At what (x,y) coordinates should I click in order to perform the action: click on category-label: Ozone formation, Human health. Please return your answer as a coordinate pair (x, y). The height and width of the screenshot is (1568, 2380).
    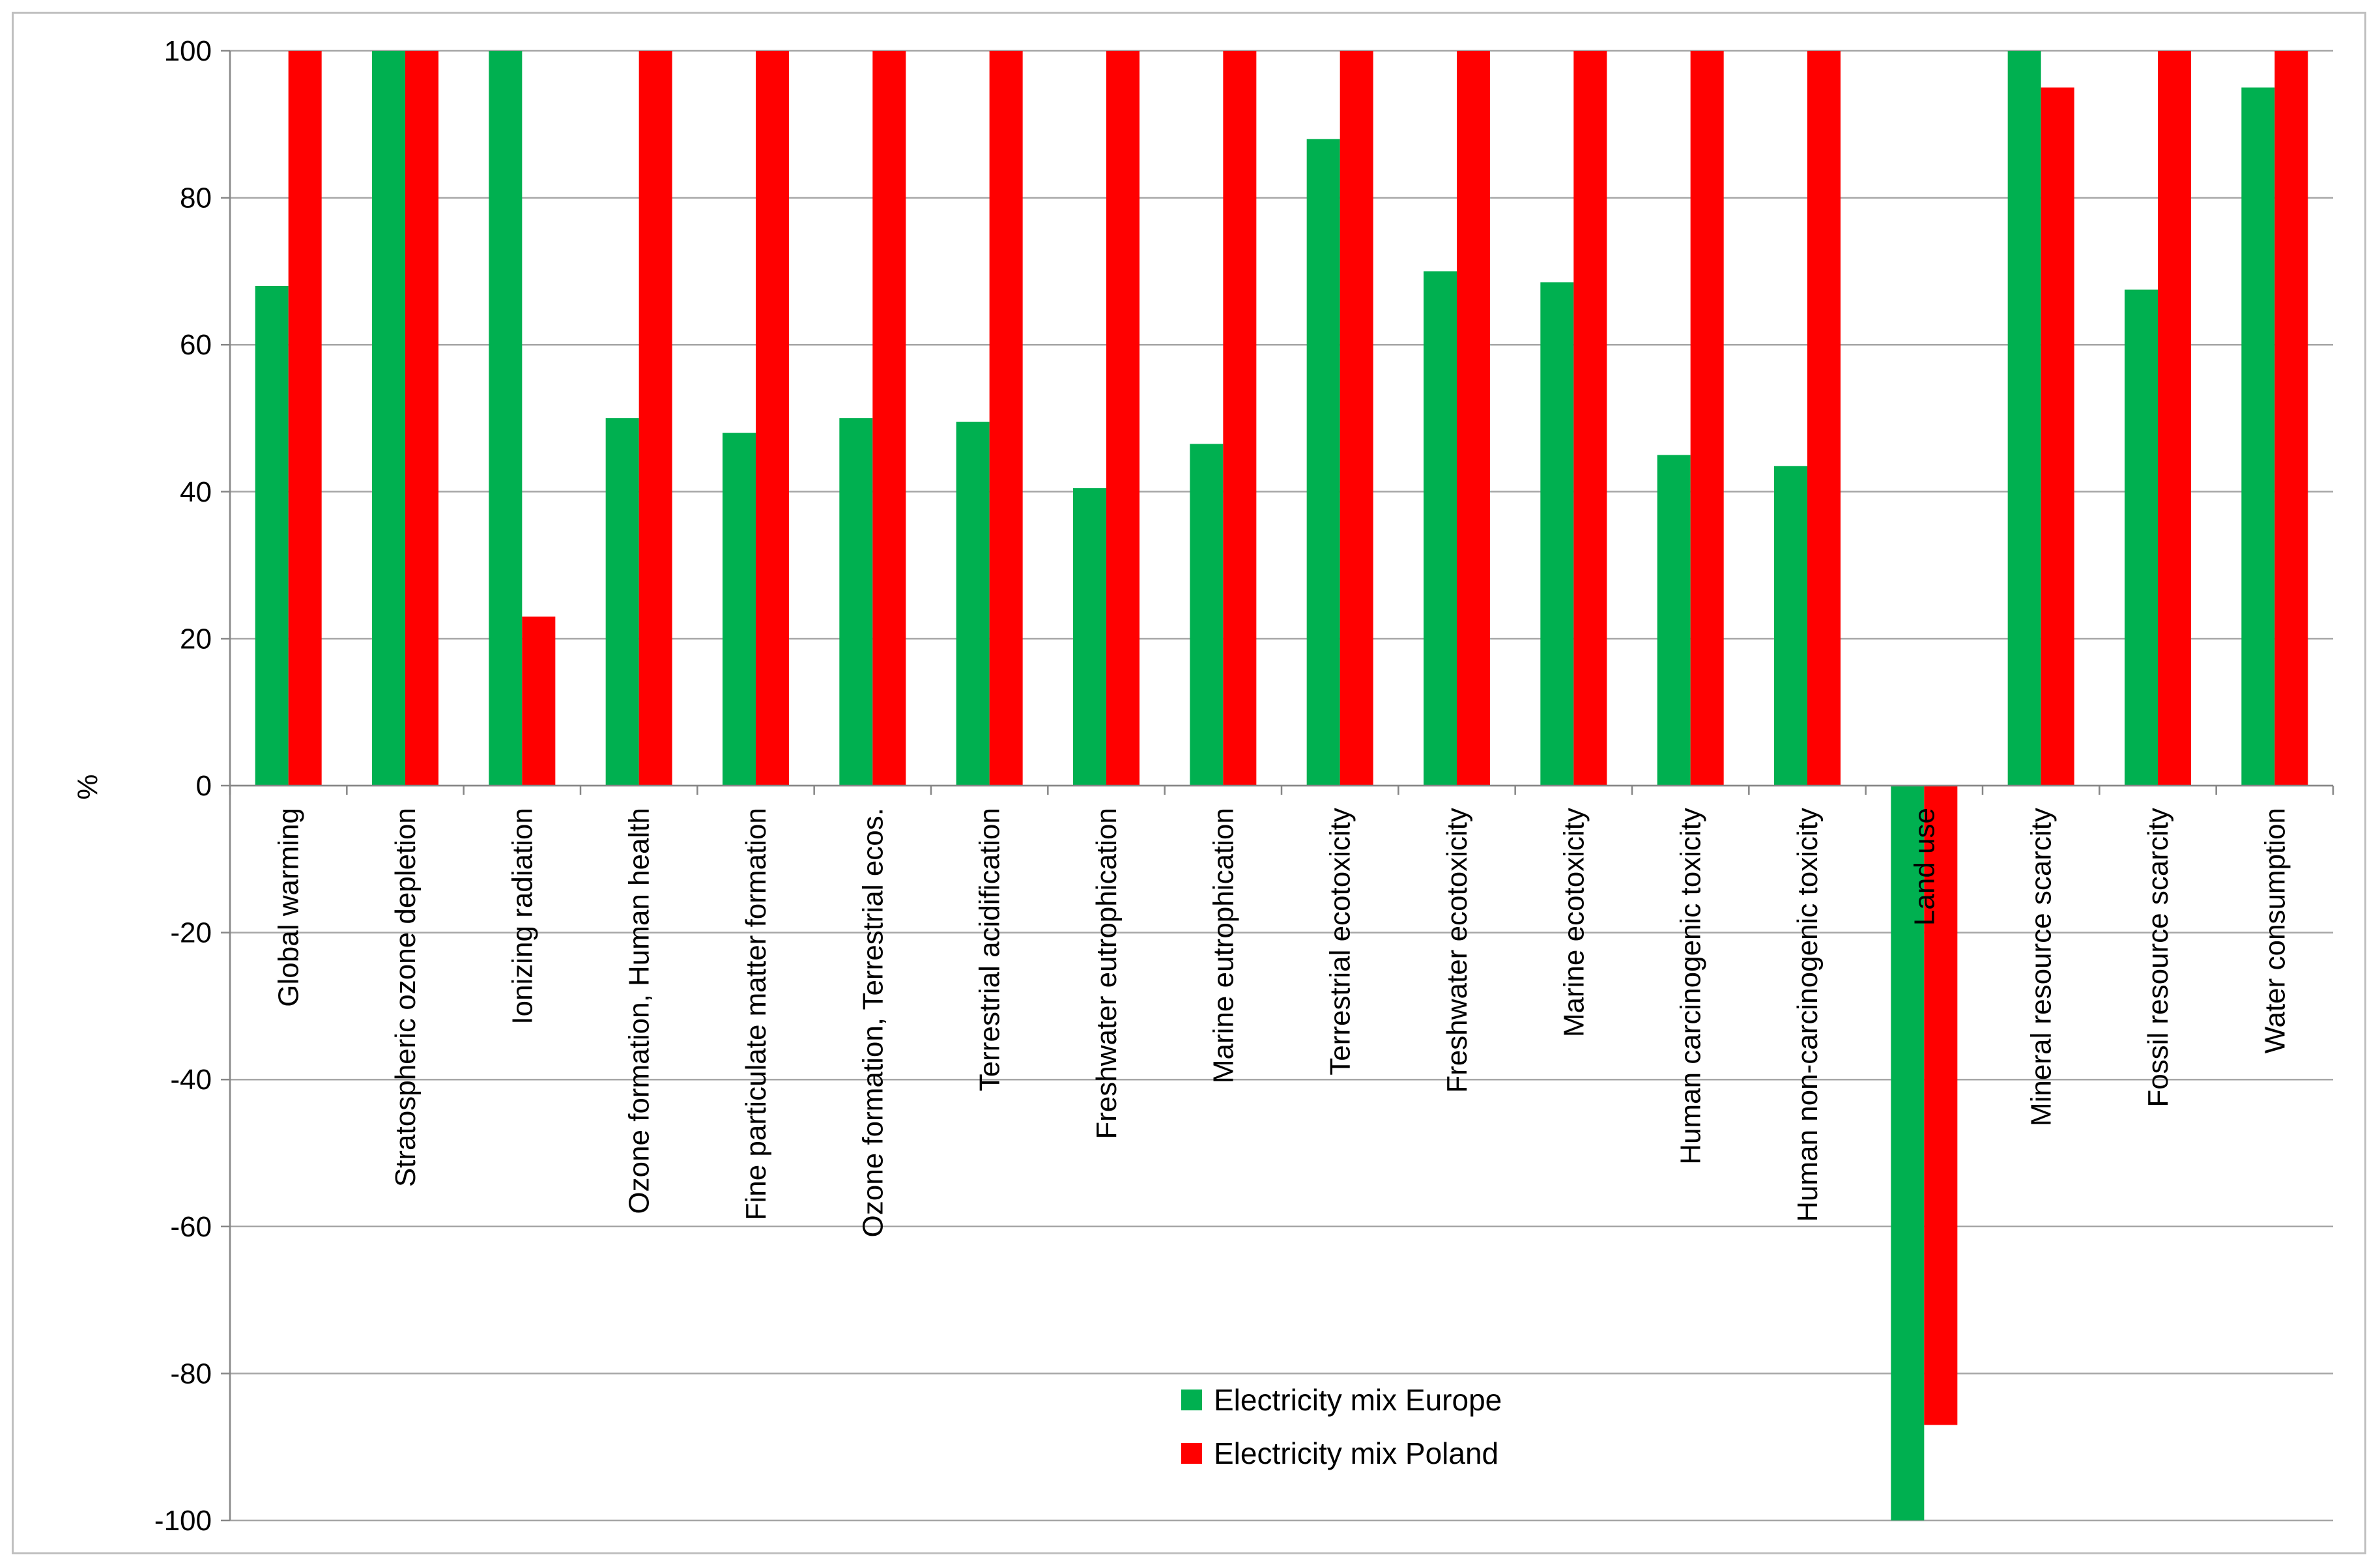
    Looking at the image, I should click on (639, 1011).